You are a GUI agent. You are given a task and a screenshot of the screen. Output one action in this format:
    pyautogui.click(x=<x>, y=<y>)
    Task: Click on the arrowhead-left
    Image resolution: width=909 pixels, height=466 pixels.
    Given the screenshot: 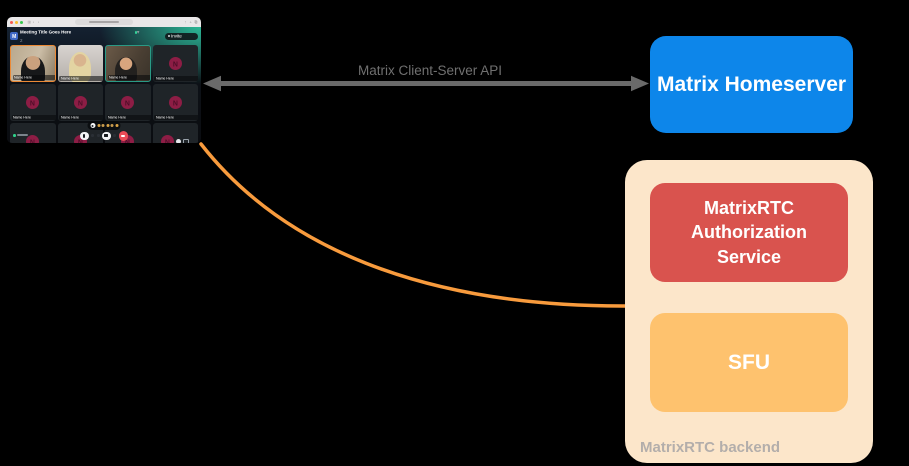 What is the action you would take?
    pyautogui.click(x=212, y=83)
    